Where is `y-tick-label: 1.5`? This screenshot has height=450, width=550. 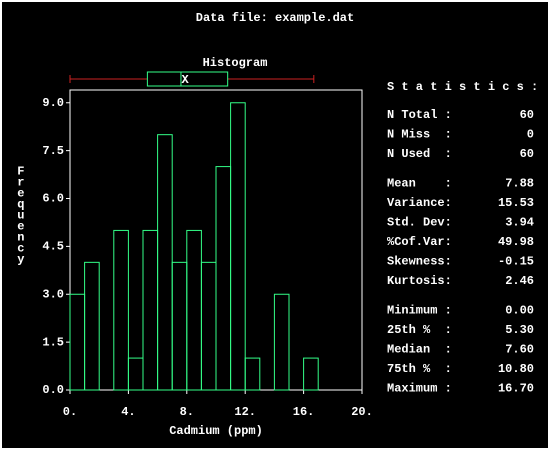
y-tick-label: 1.5 is located at coordinates (53, 342).